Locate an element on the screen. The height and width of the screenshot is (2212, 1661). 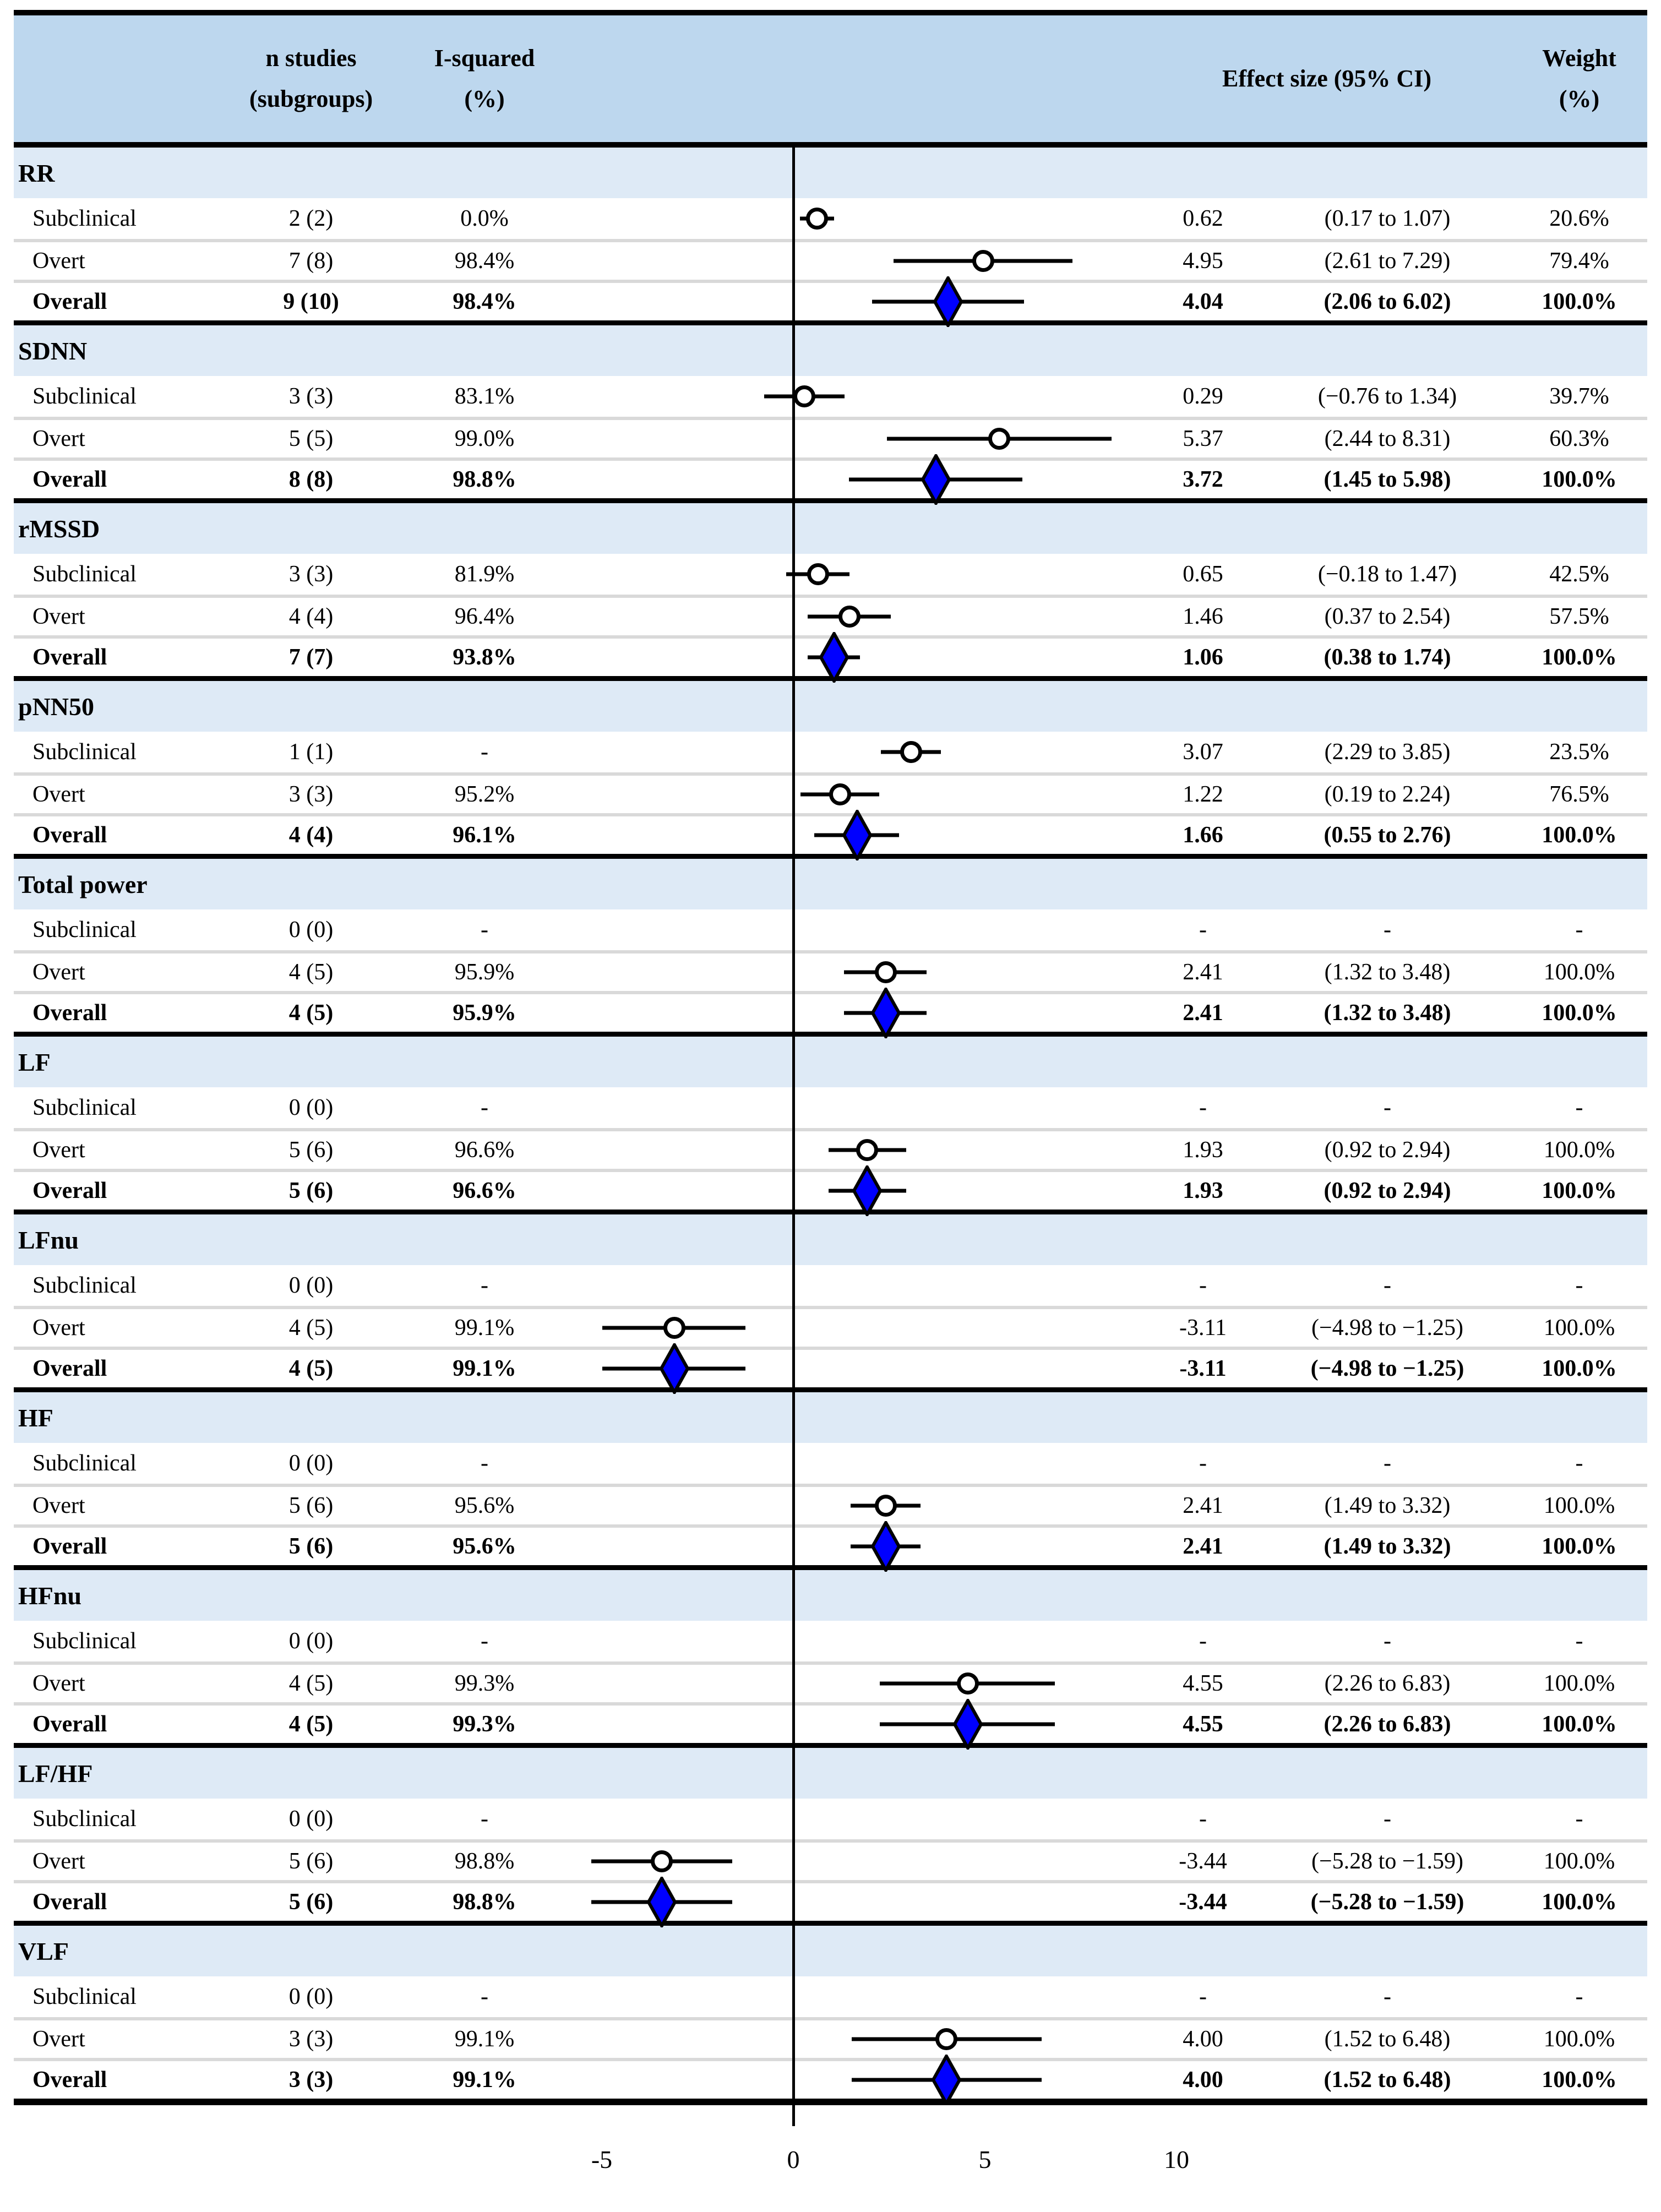
cell-n-studies: 7 (8) is located at coordinates (311, 261).